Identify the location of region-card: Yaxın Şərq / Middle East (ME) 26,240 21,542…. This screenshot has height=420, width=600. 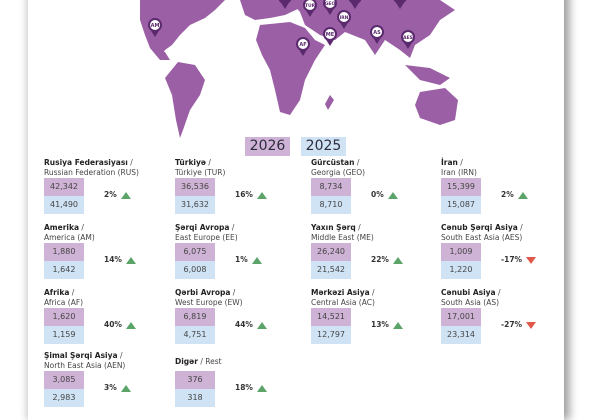
(376, 254).